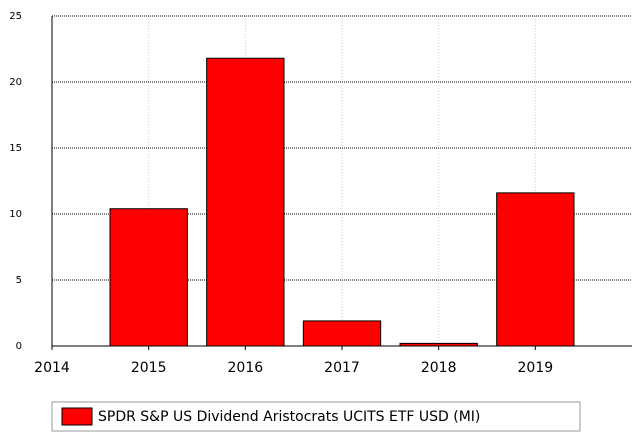  I want to click on y-tick-label: 15, so click(15, 148).